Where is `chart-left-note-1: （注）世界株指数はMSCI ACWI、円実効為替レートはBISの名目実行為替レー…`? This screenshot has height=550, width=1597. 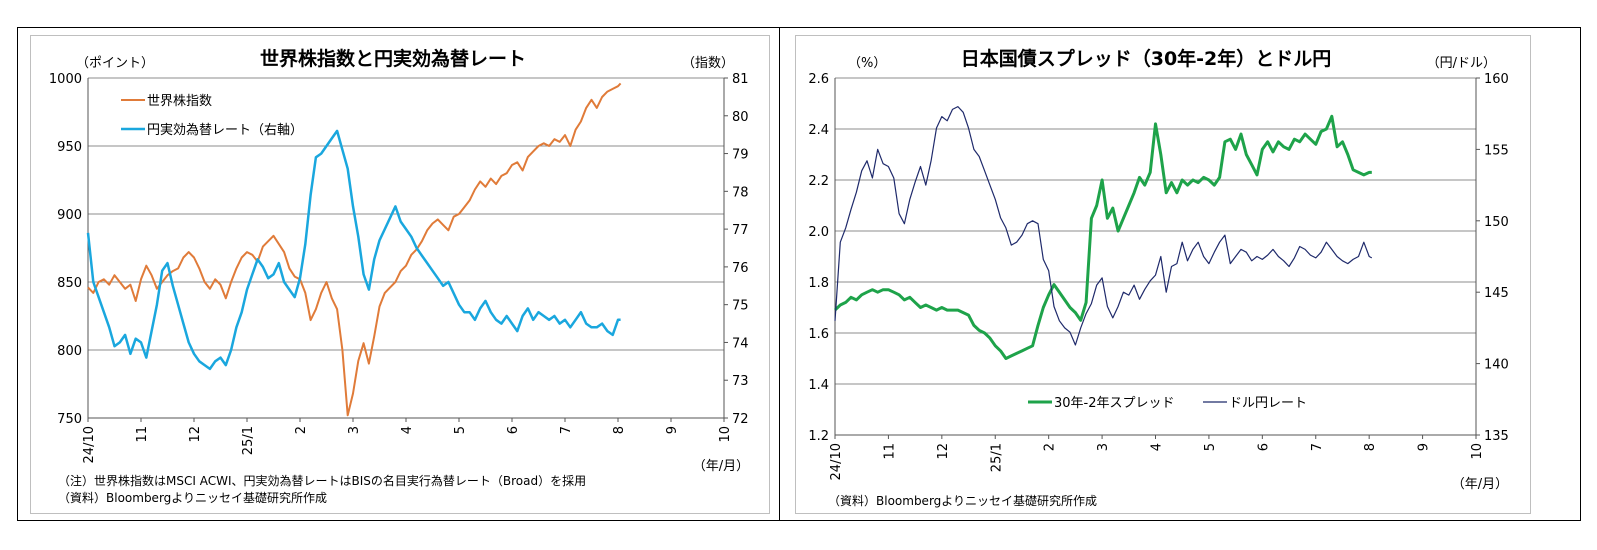
chart-left-note-1: （注）世界株指数はMSCI ACWI、円実効為替レートはBISの名目実行為替レー… is located at coordinates (322, 481).